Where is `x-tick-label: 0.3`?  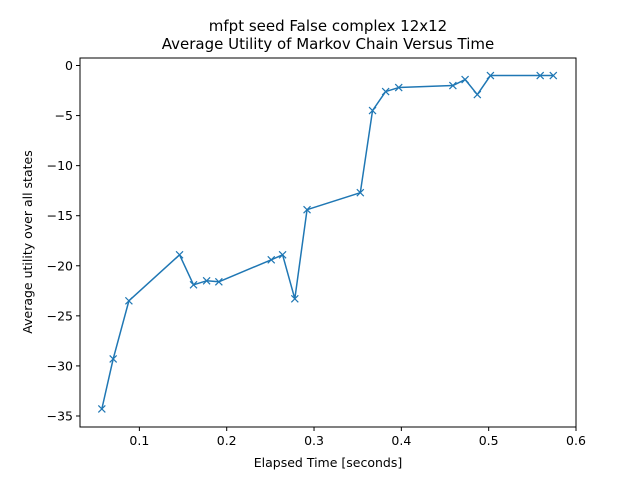 x-tick-label: 0.3 is located at coordinates (314, 440).